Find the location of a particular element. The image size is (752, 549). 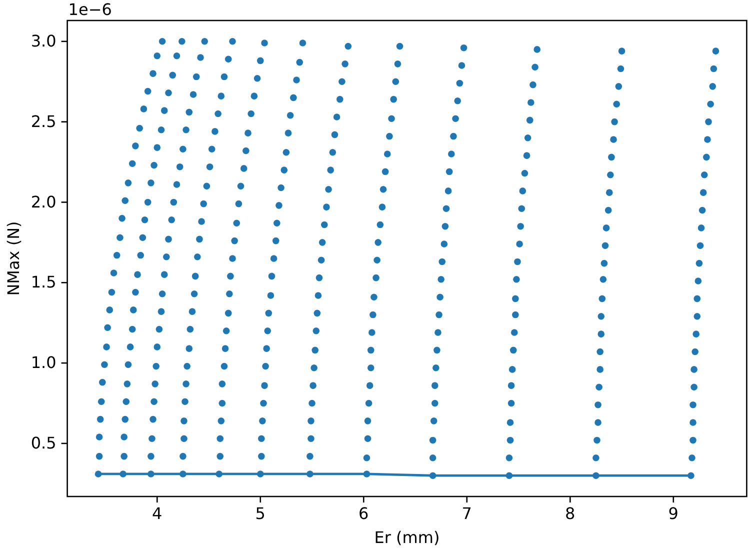

text: 1e−6 is located at coordinates (90, 9).